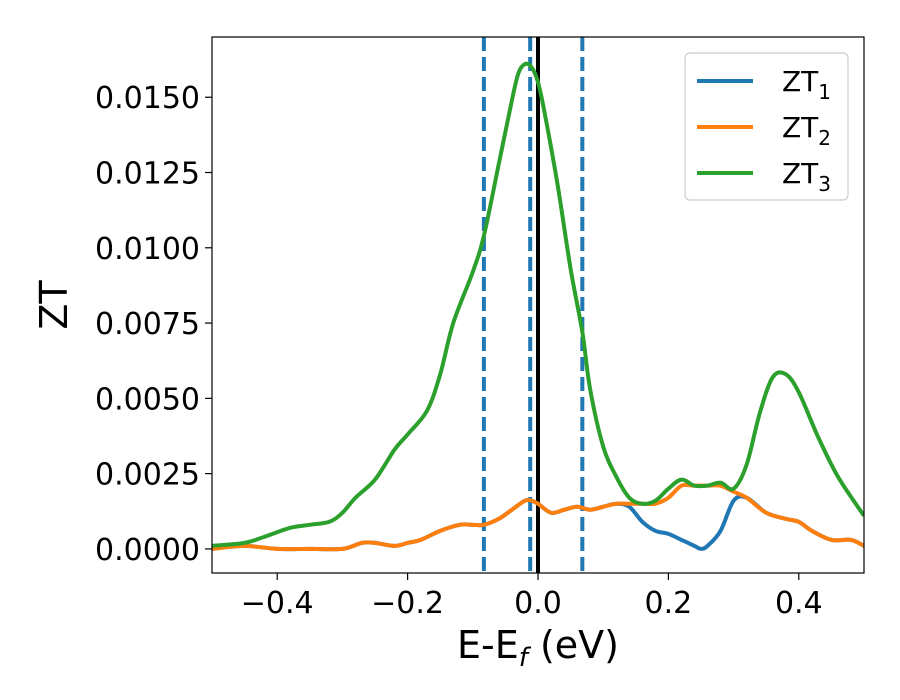 The height and width of the screenshot is (700, 900). I want to click on y-axis-title: ZT, so click(54, 305).